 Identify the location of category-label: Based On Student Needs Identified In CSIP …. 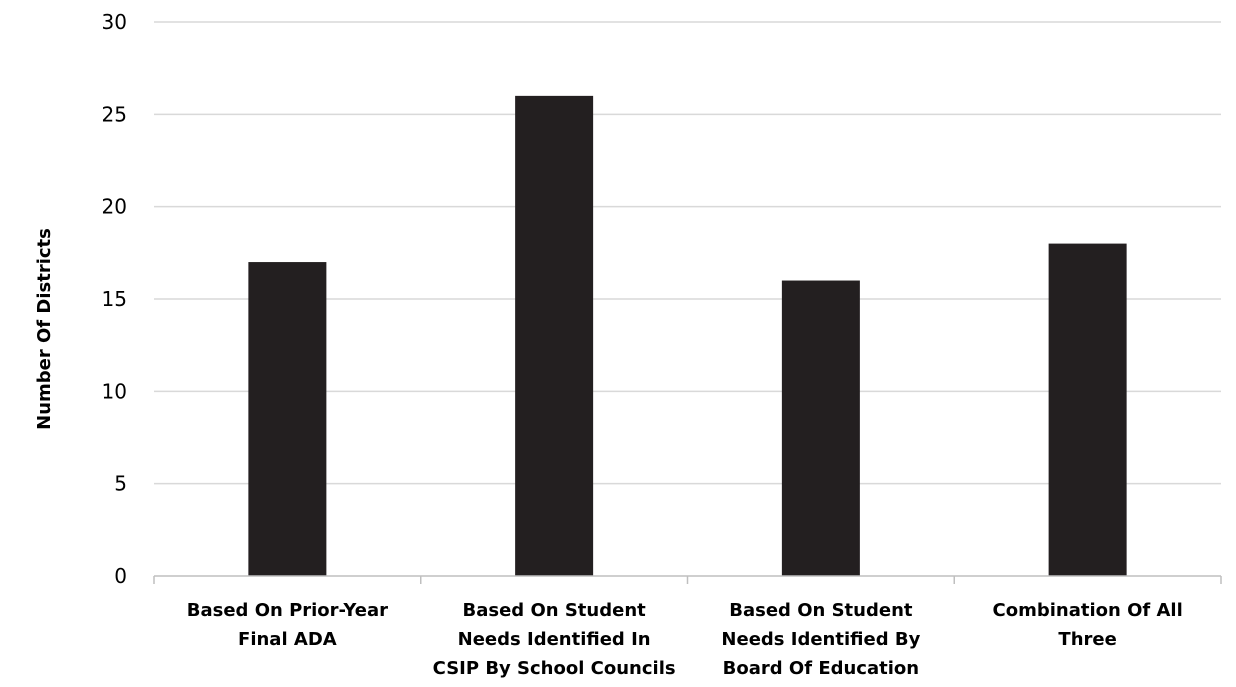
(554, 639).